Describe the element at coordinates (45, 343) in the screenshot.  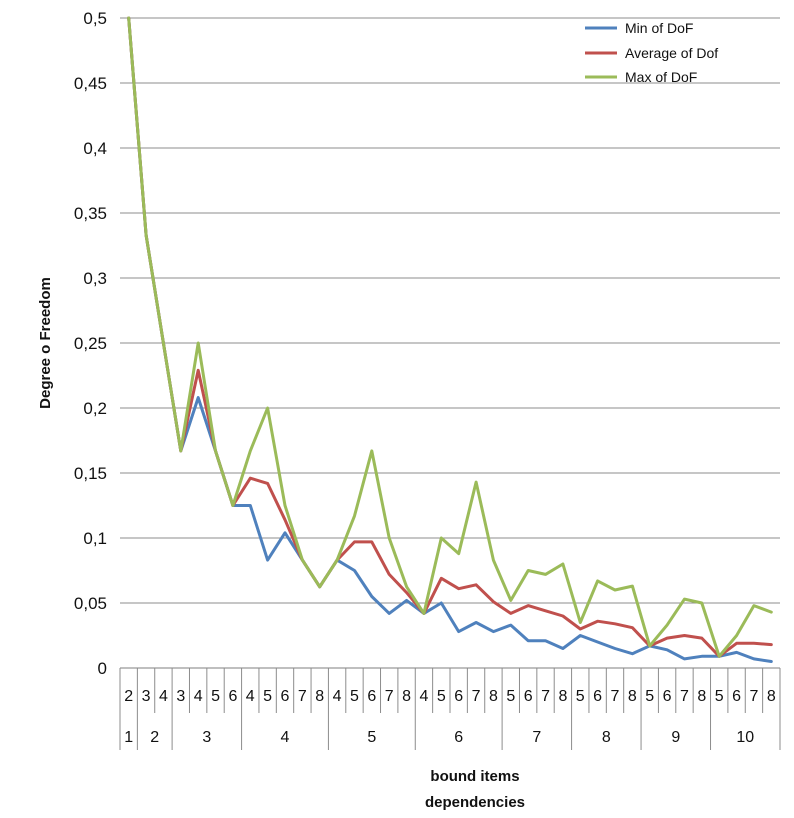
I see `y-axis-title: Degree o Freedom` at that location.